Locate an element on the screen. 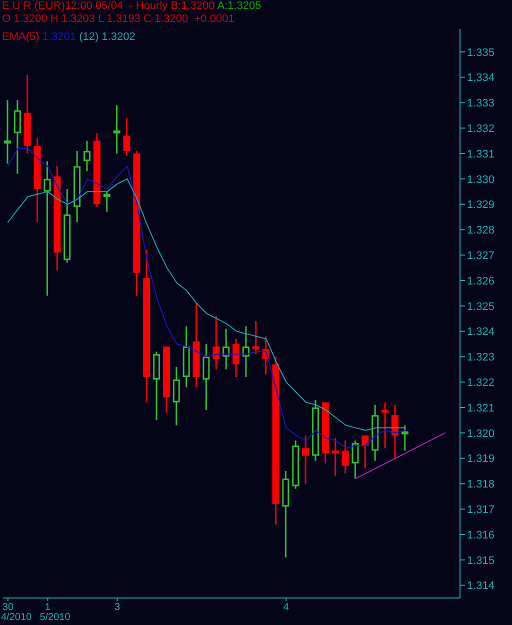 This screenshot has width=512, height=625. x-tick-label: 3 is located at coordinates (117, 607).